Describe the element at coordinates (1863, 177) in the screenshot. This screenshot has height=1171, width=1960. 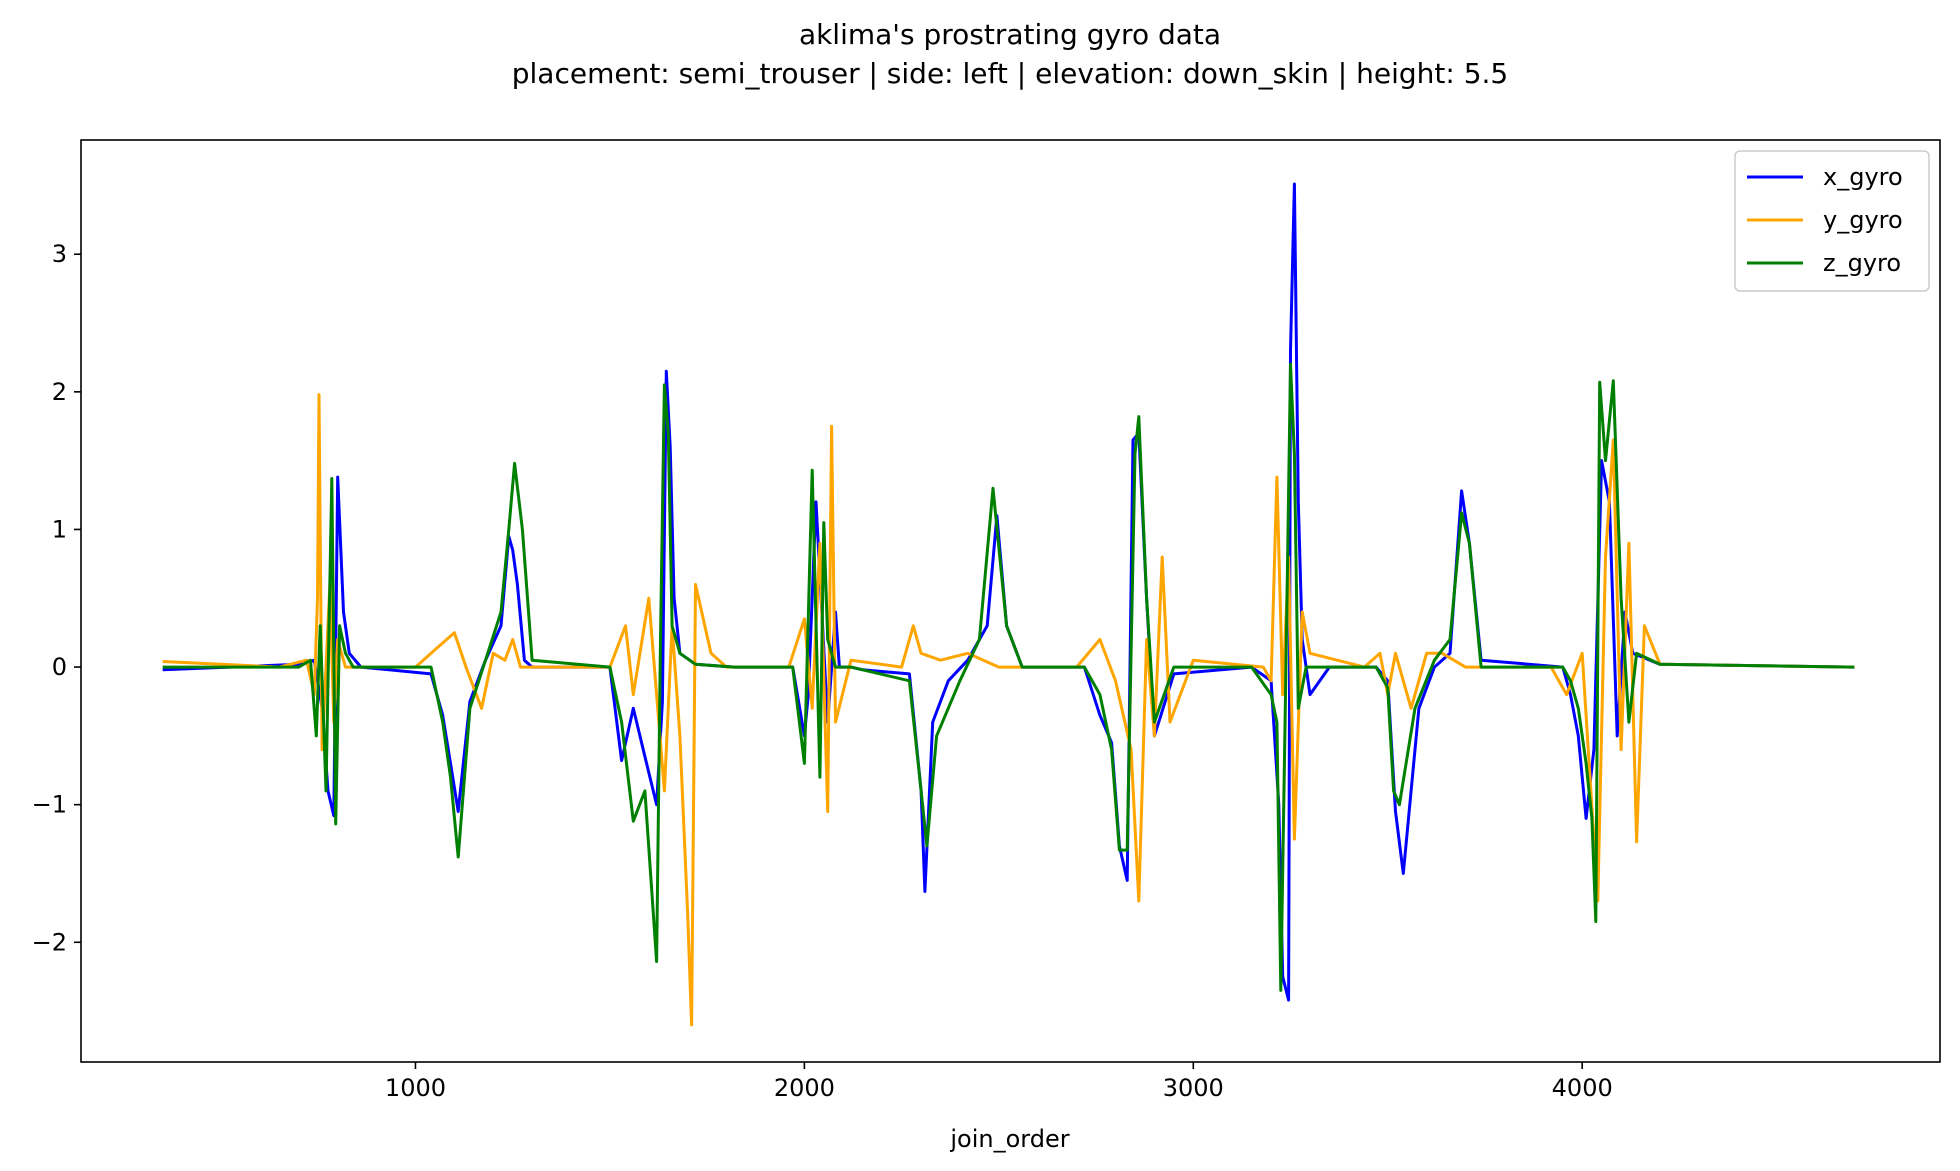
I see `legend-label-x-gyro: x_gyro` at that location.